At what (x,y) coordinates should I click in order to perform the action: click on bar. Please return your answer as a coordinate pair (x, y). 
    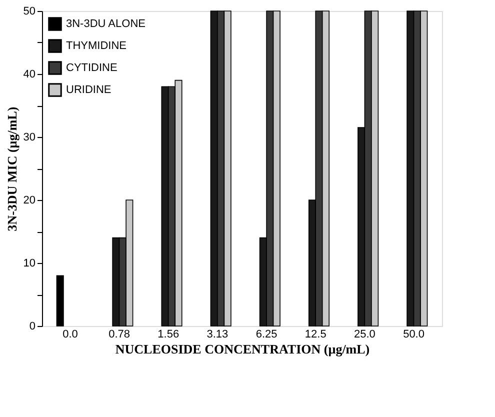
    Looking at the image, I should click on (60, 300).